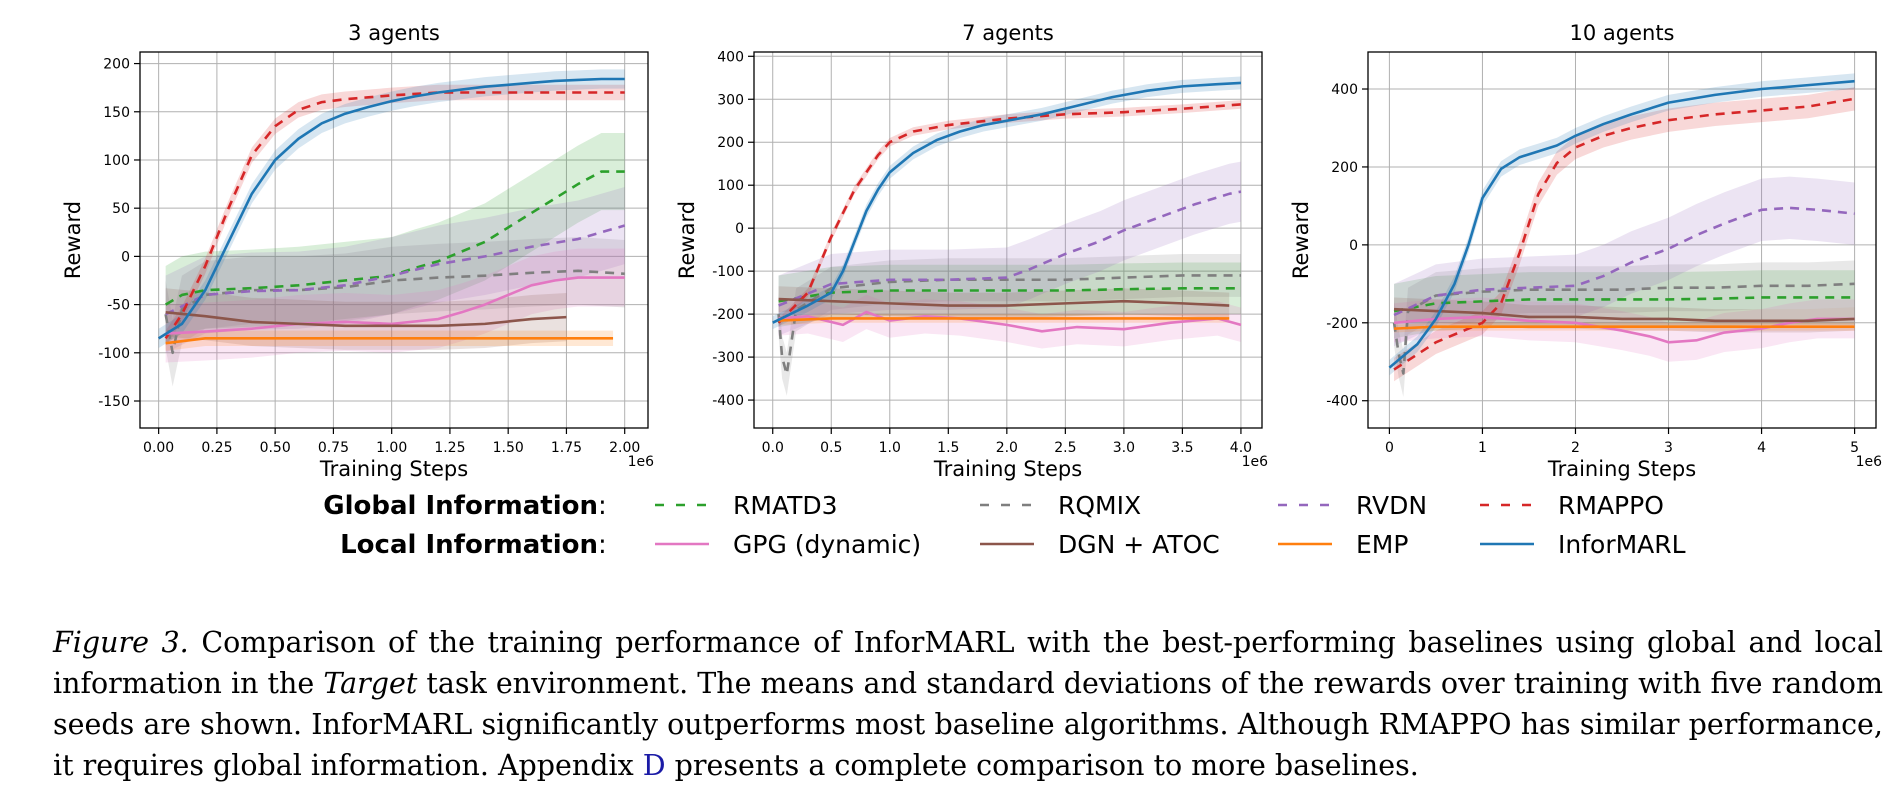 Image resolution: width=1904 pixels, height=797 pixels. I want to click on legend-entry: RQMIX, so click(1099, 505).